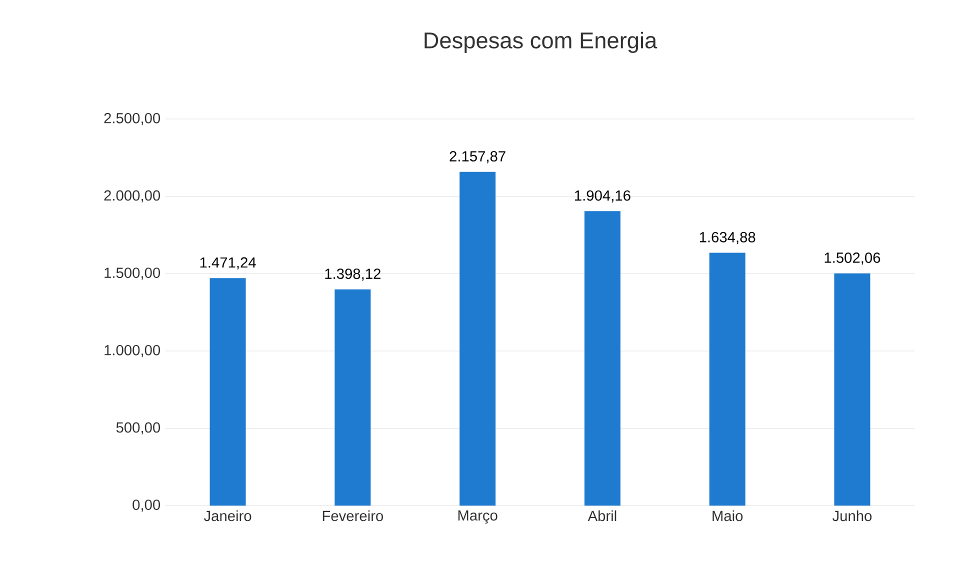 This screenshot has height=575, width=955. What do you see at coordinates (353, 516) in the screenshot?
I see `x-tick-label: Fevereiro` at bounding box center [353, 516].